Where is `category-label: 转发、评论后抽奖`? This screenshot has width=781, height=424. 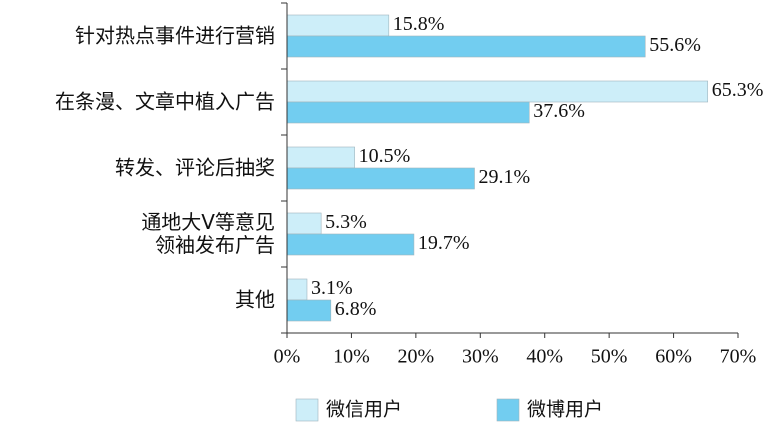
category-label: 转发、评论后抽奖 is located at coordinates (195, 167).